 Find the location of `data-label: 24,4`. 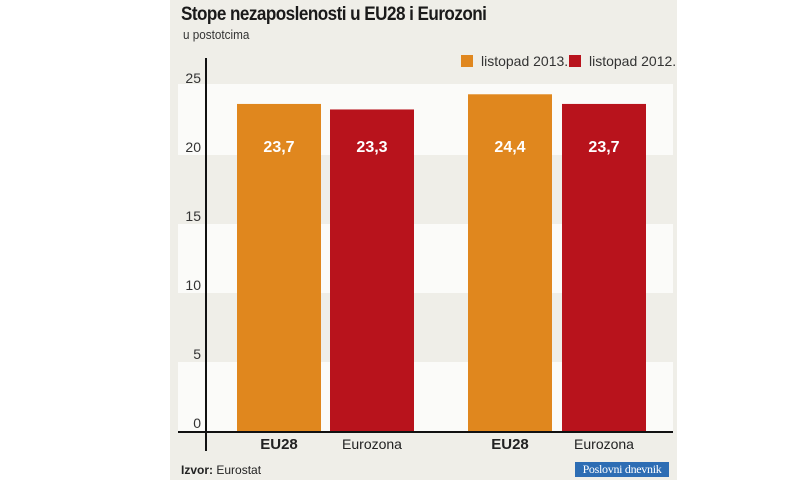

data-label: 24,4 is located at coordinates (509, 147).